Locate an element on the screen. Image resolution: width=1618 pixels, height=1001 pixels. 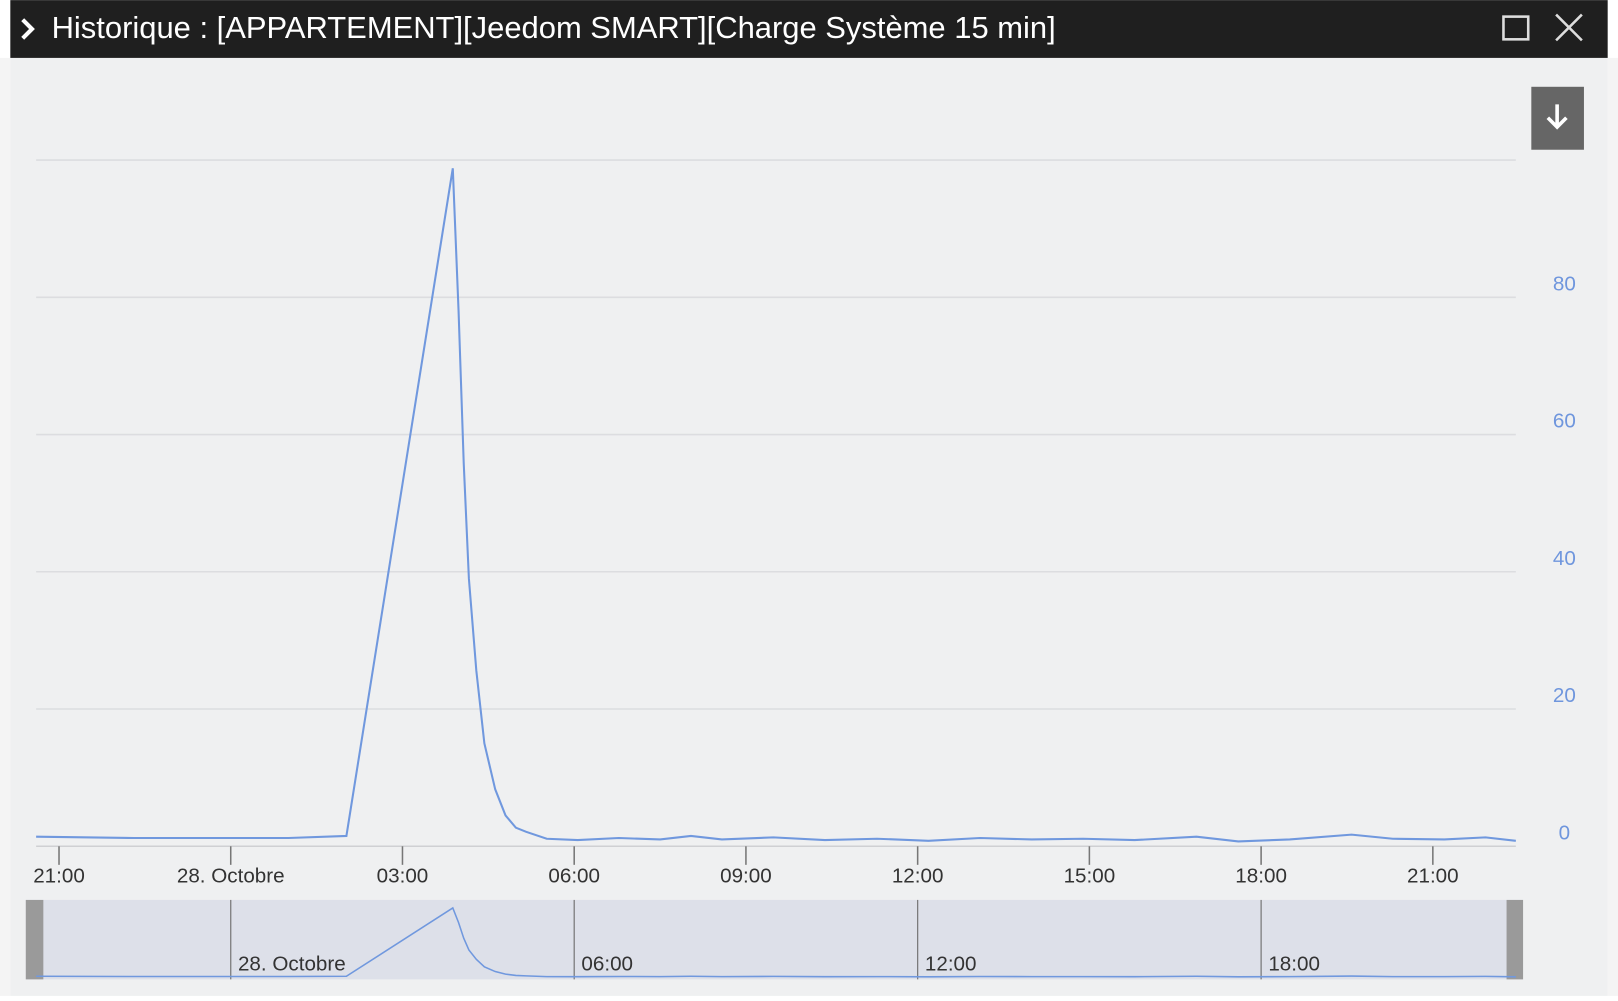
y-tick-label: 20 is located at coordinates (1564, 695).